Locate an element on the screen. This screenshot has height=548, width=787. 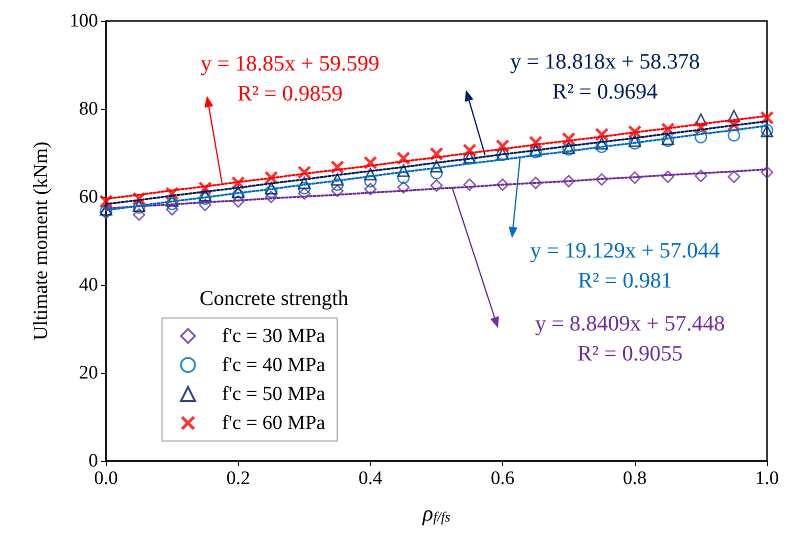
y-axis-title: Ultimate moment (kNm) is located at coordinates (41, 241).